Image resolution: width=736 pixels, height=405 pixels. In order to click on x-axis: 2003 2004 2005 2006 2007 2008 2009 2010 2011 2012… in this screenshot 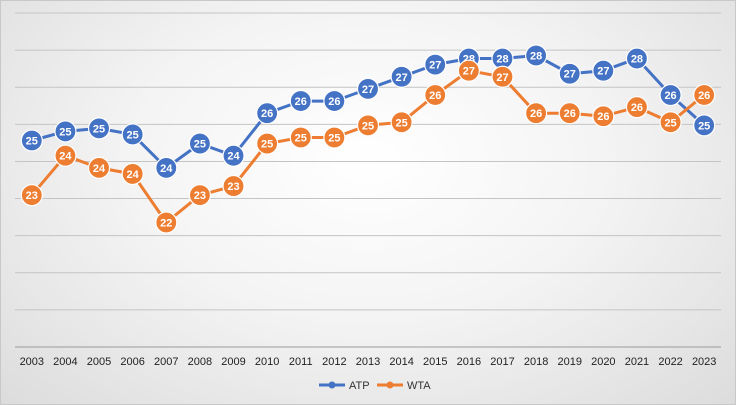, I will do `click(368, 362)`.